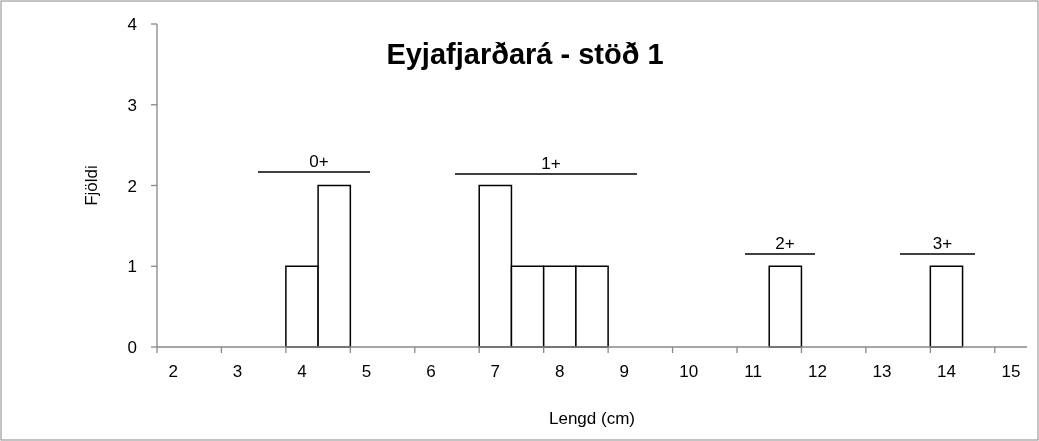  Describe the element at coordinates (91, 185) in the screenshot. I see `y-axis-title: Fjöldi` at that location.